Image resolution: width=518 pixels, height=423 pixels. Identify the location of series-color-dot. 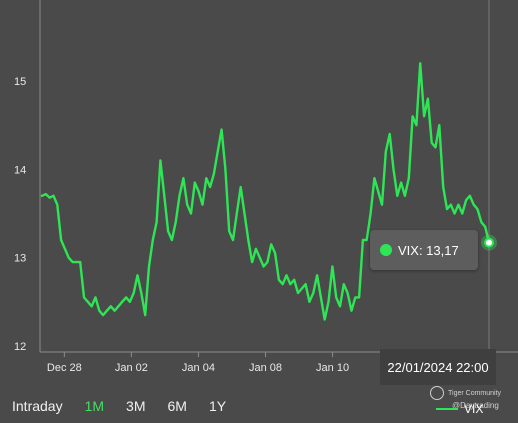
(386, 250).